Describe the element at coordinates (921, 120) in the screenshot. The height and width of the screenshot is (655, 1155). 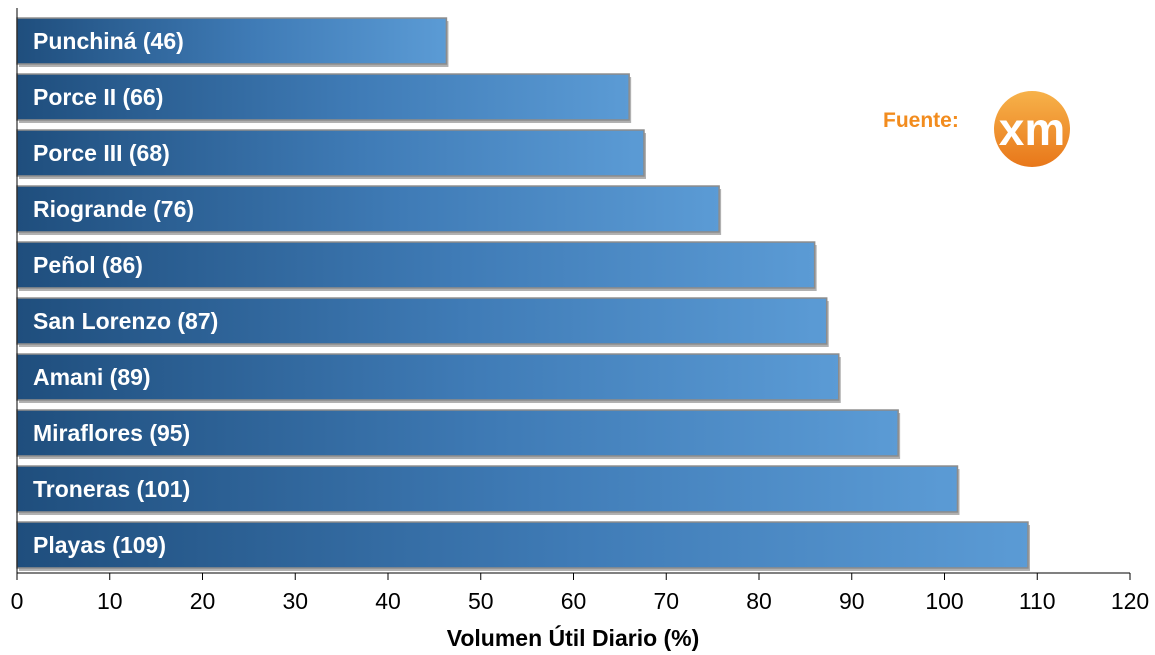
I see `source-label: Fuente:` at that location.